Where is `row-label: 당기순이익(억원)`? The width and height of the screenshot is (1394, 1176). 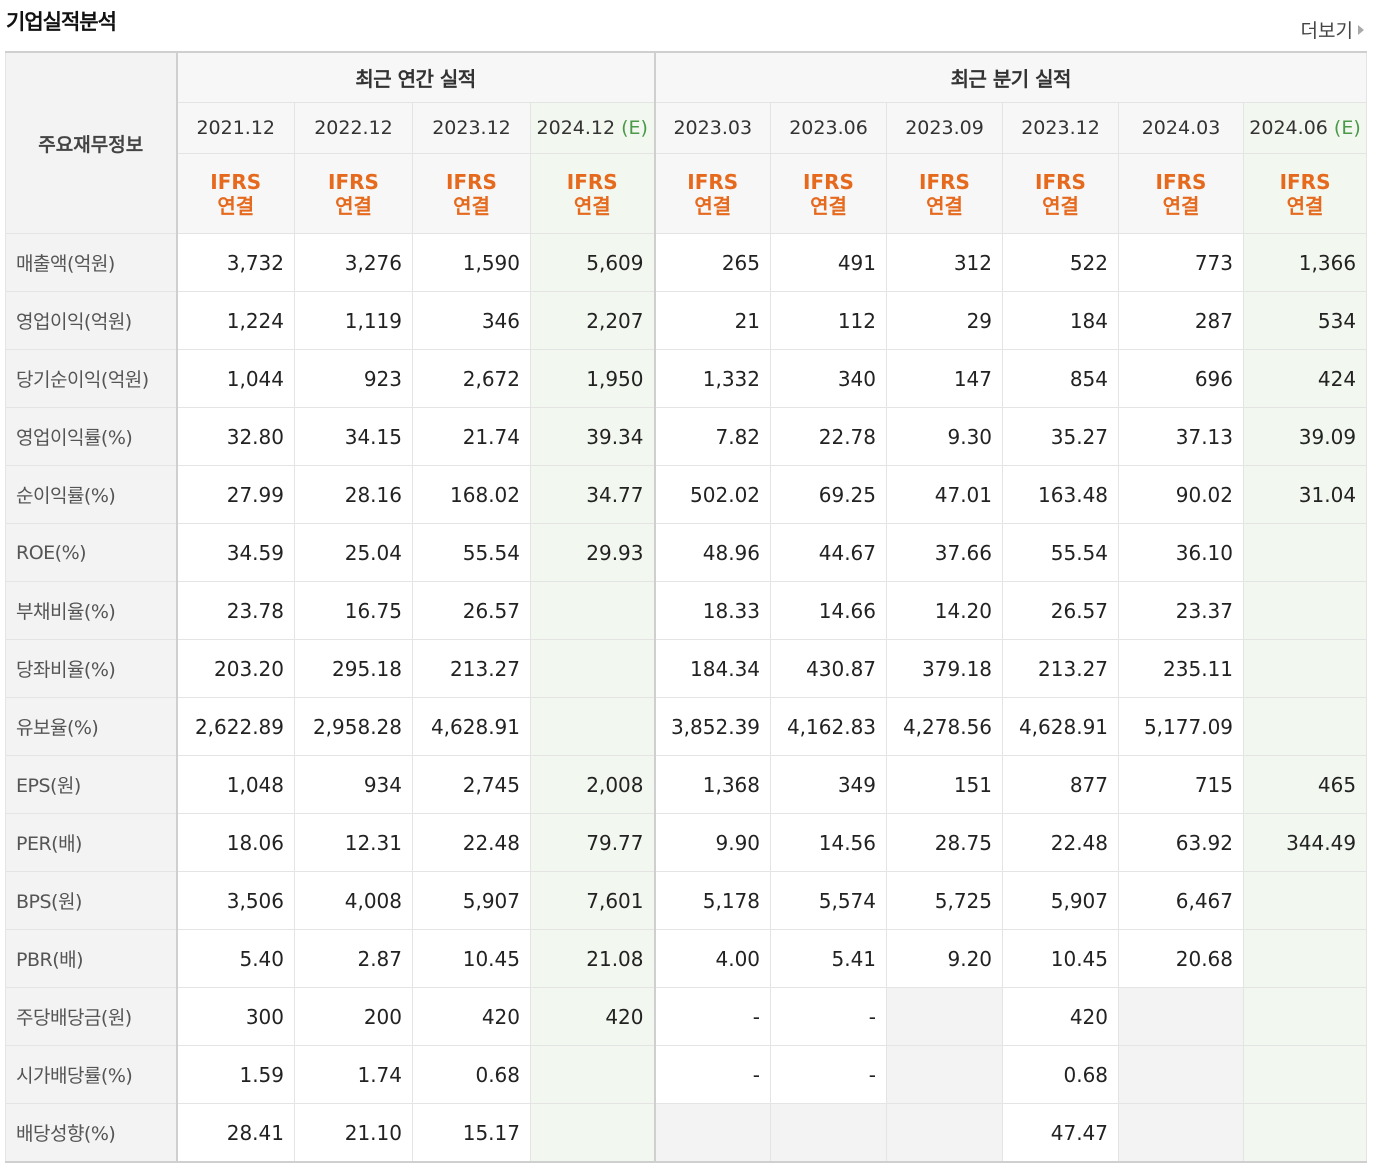 row-label: 당기순이익(억원) is located at coordinates (91, 378).